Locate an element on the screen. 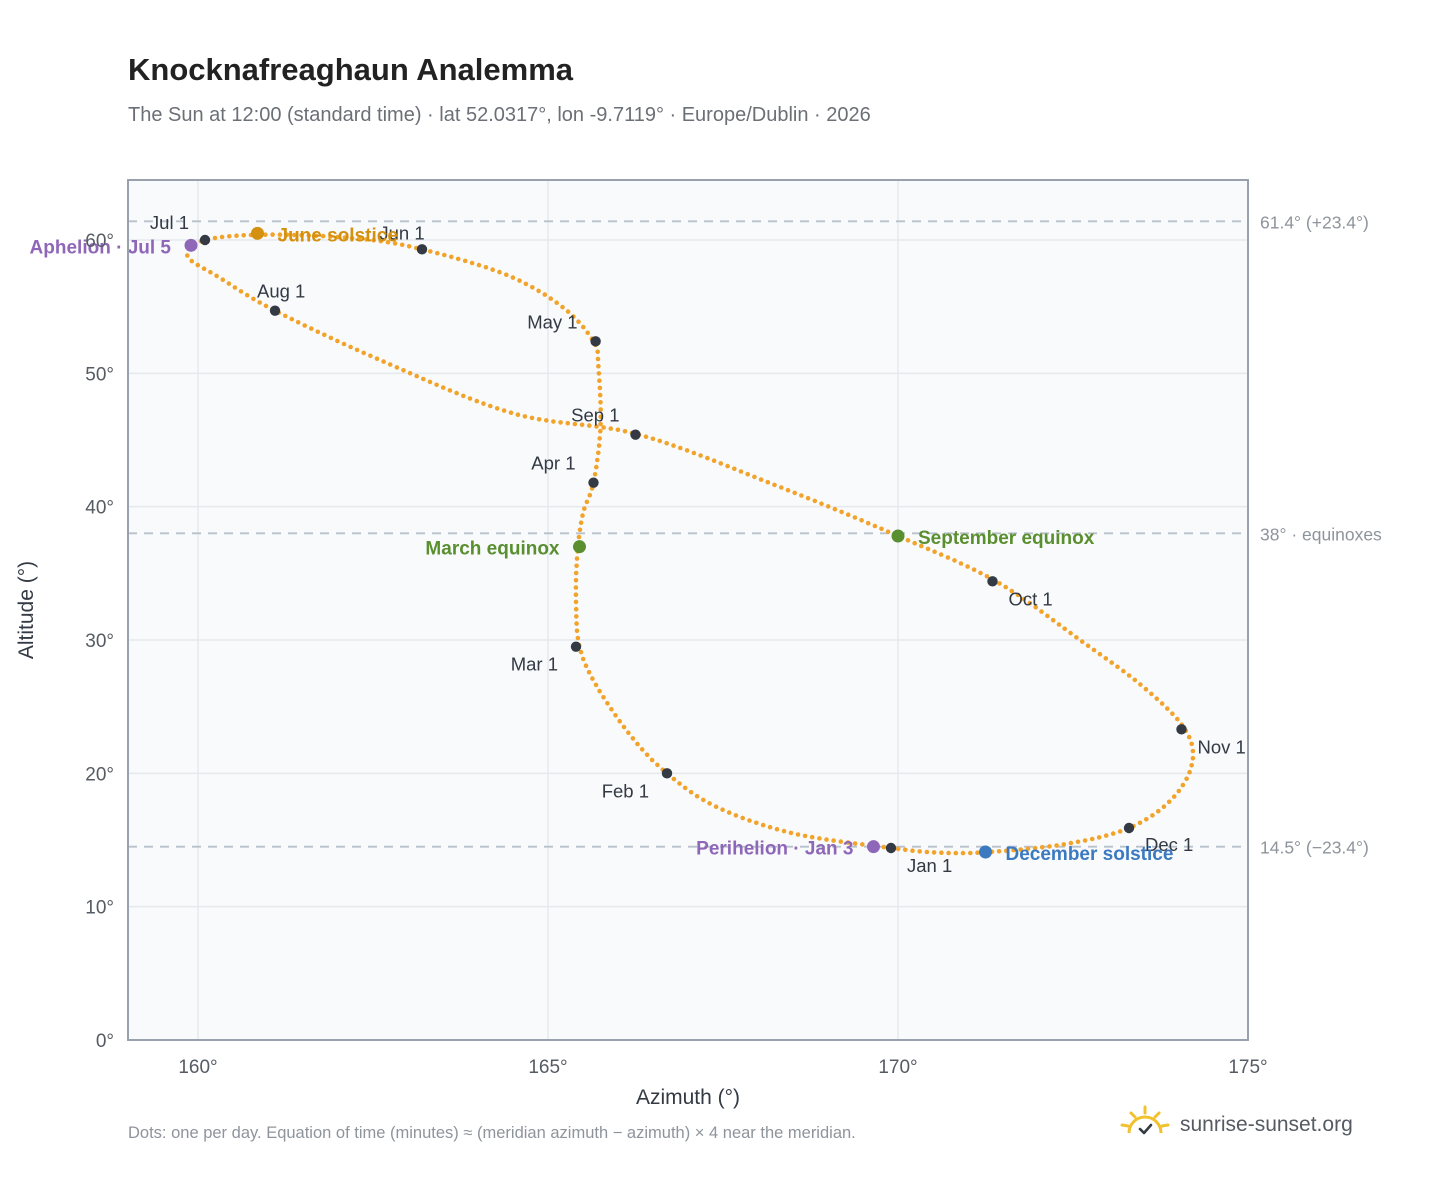  y-tick-label: 10° is located at coordinates (99, 908).